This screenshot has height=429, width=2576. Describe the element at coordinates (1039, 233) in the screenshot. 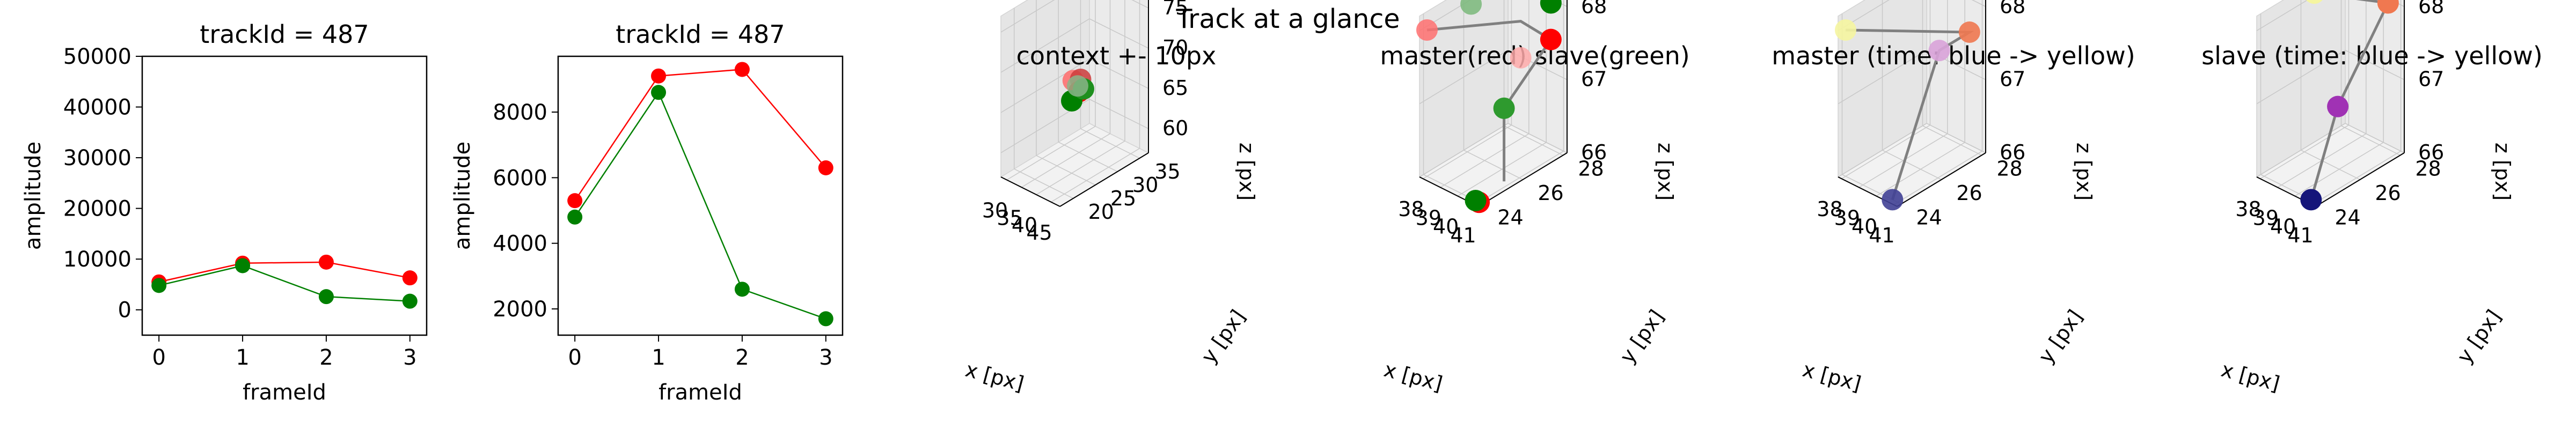

I see `x-tick-label: 45` at that location.